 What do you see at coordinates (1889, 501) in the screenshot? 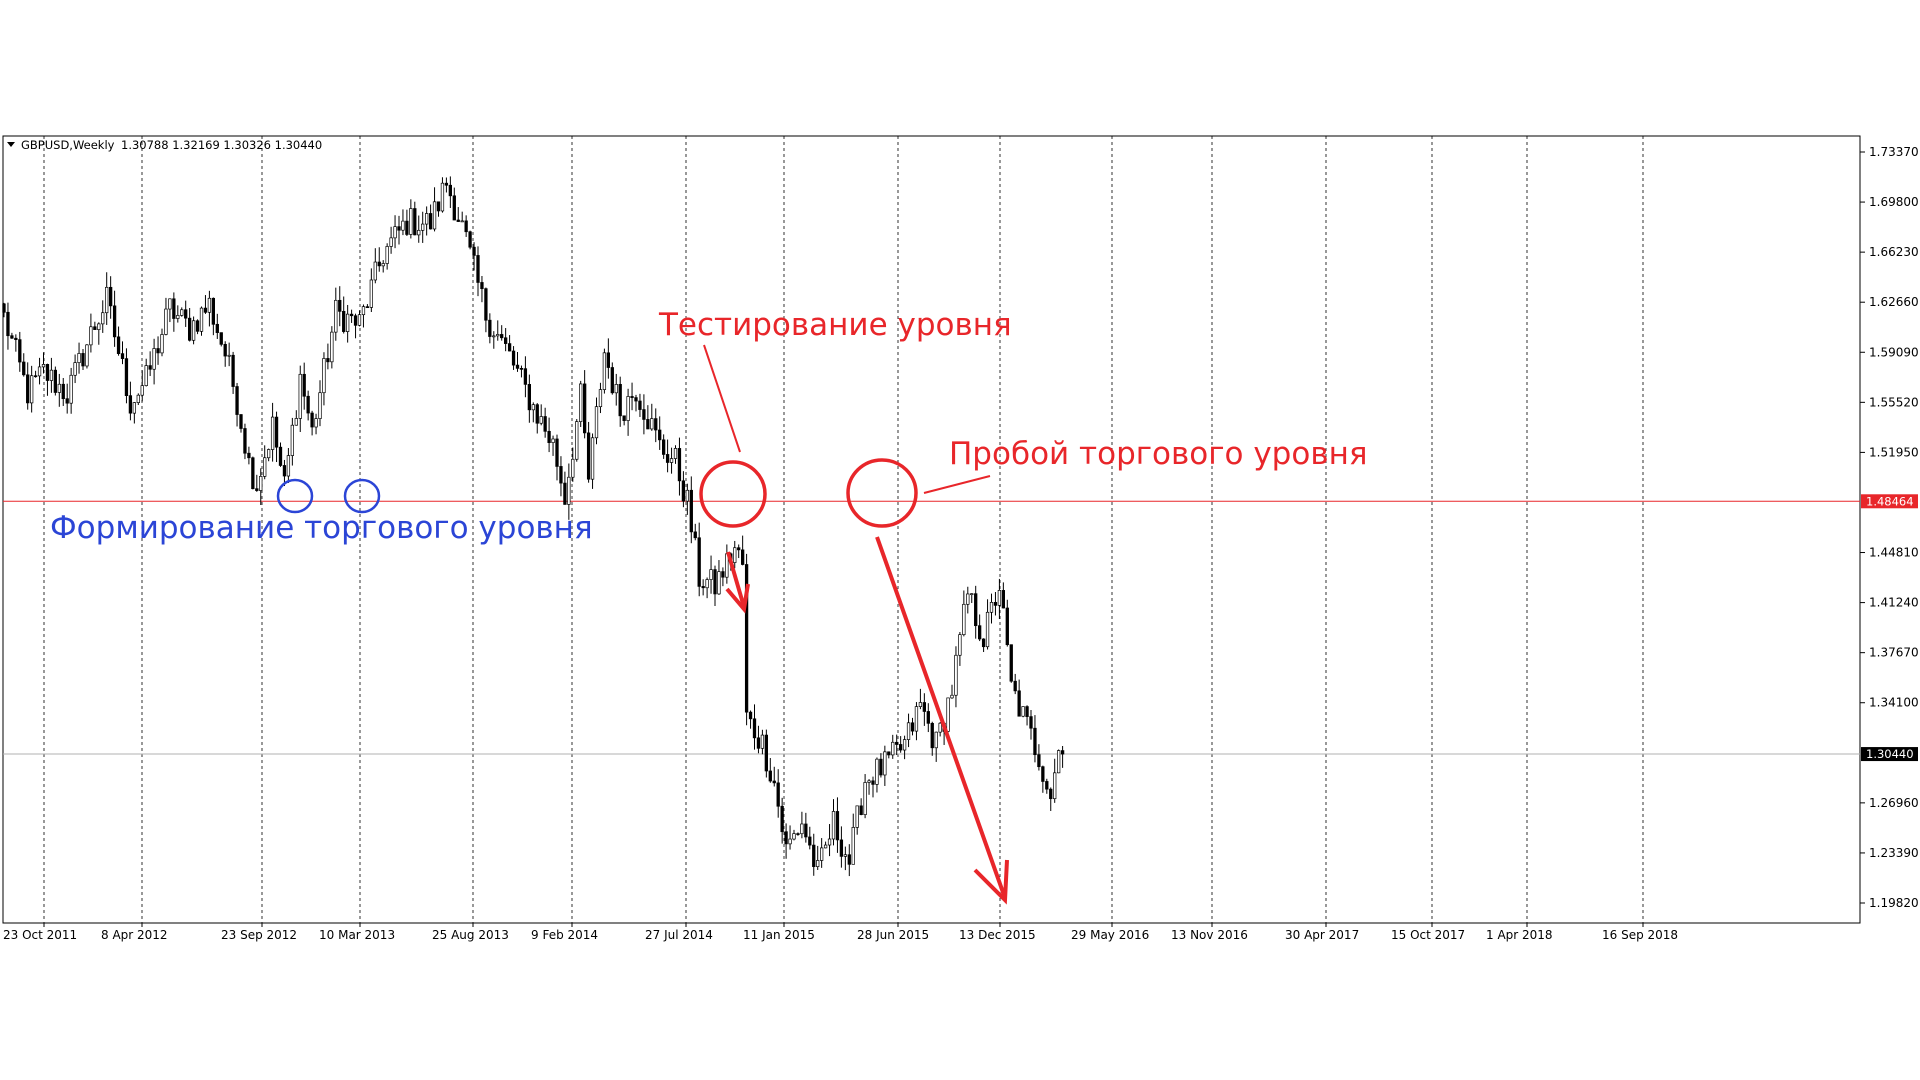
I see `support-line-price-tag` at bounding box center [1889, 501].